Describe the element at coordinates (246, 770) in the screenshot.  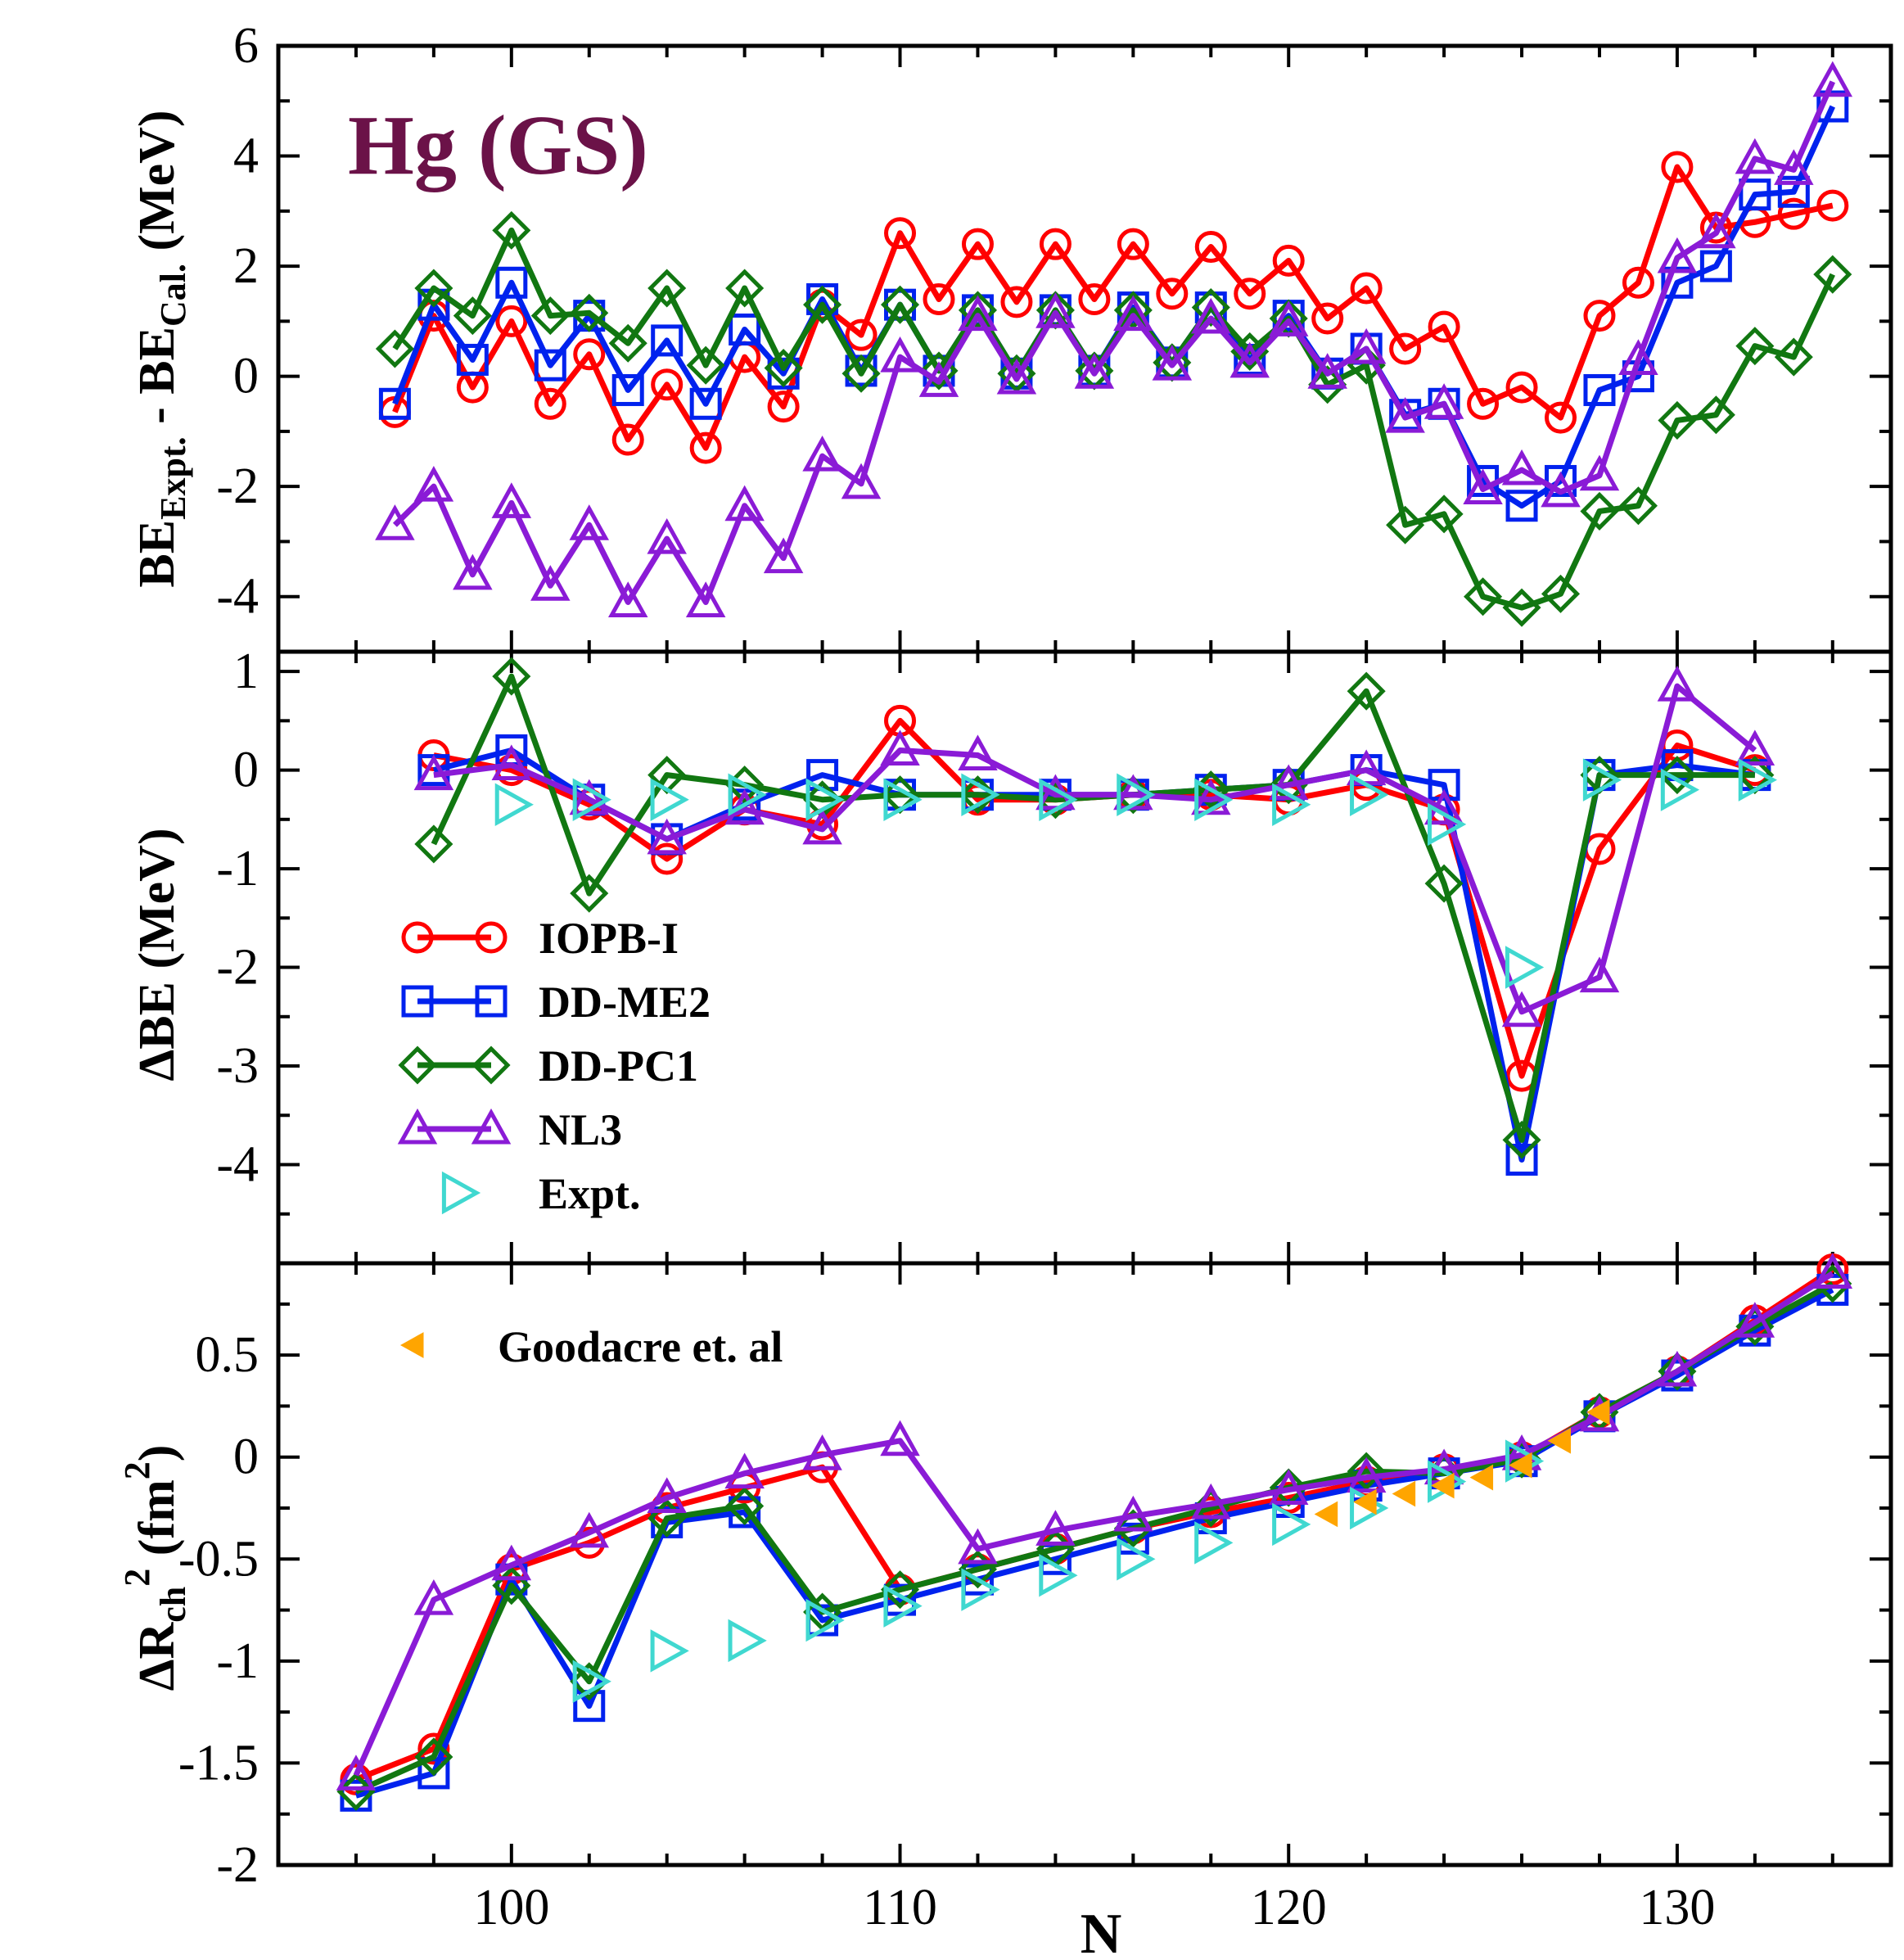
I see `y-tick-label: 0` at that location.